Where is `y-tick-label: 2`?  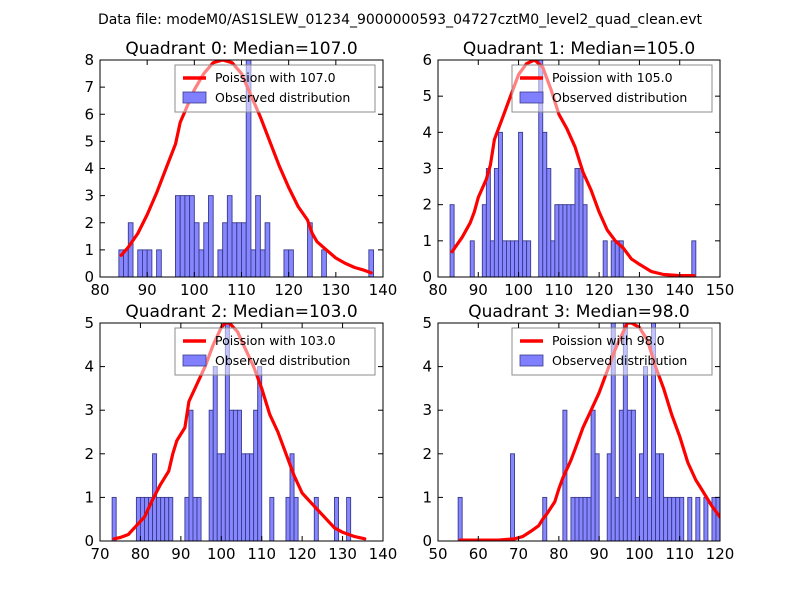 y-tick-label: 2 is located at coordinates (427, 205).